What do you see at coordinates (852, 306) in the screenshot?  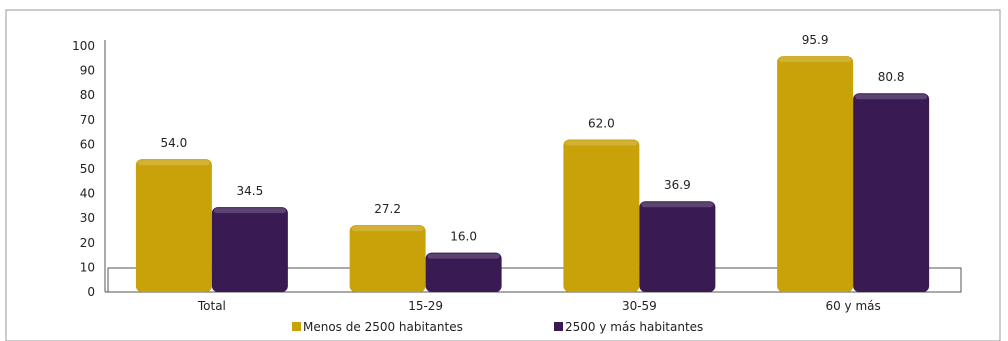 I see `x-category-label: 60 y más` at bounding box center [852, 306].